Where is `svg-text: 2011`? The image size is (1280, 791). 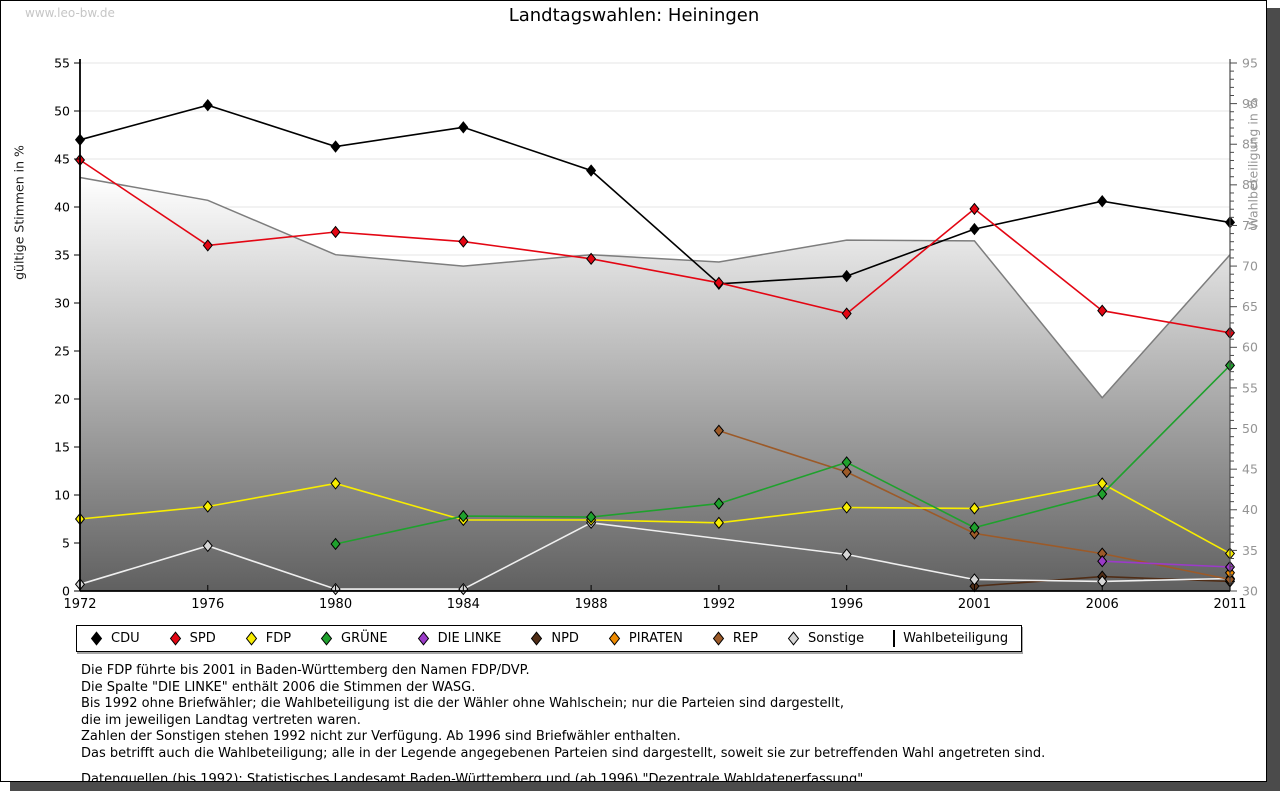 svg-text: 2011 is located at coordinates (1229, 604).